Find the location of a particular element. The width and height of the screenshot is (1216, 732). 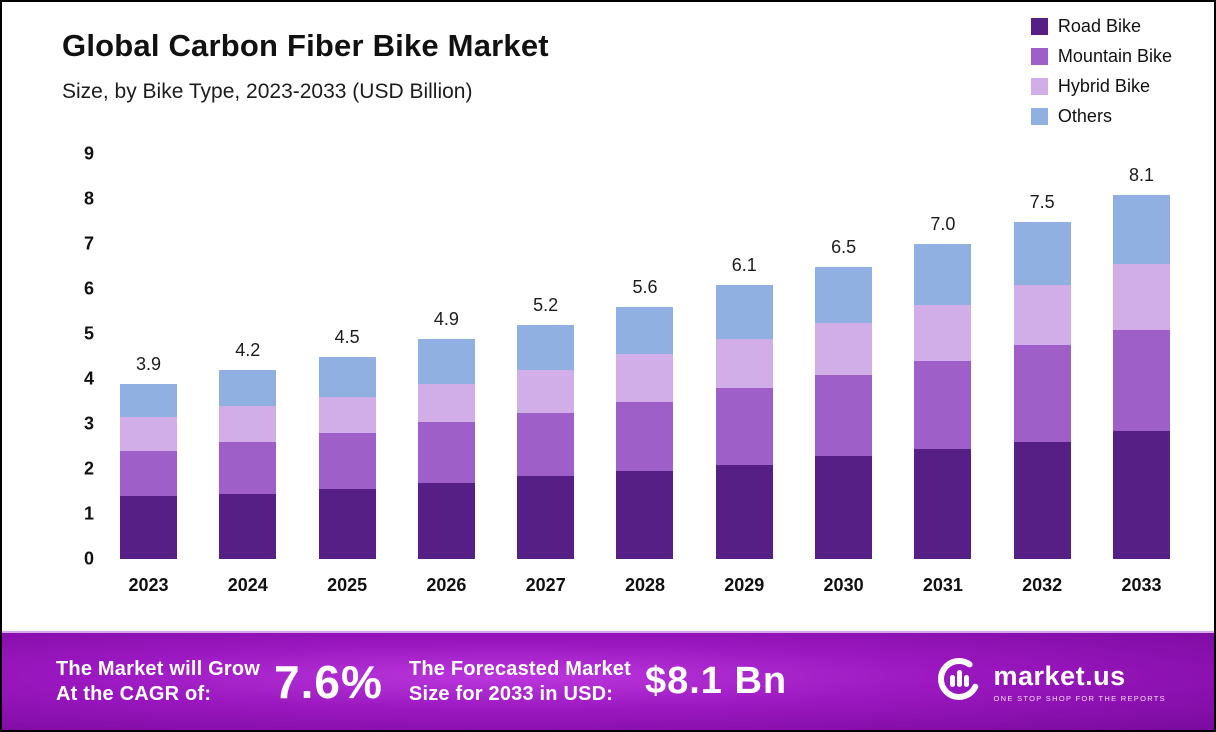

bar-column-2028: 5.6 2028 is located at coordinates (645, 441).